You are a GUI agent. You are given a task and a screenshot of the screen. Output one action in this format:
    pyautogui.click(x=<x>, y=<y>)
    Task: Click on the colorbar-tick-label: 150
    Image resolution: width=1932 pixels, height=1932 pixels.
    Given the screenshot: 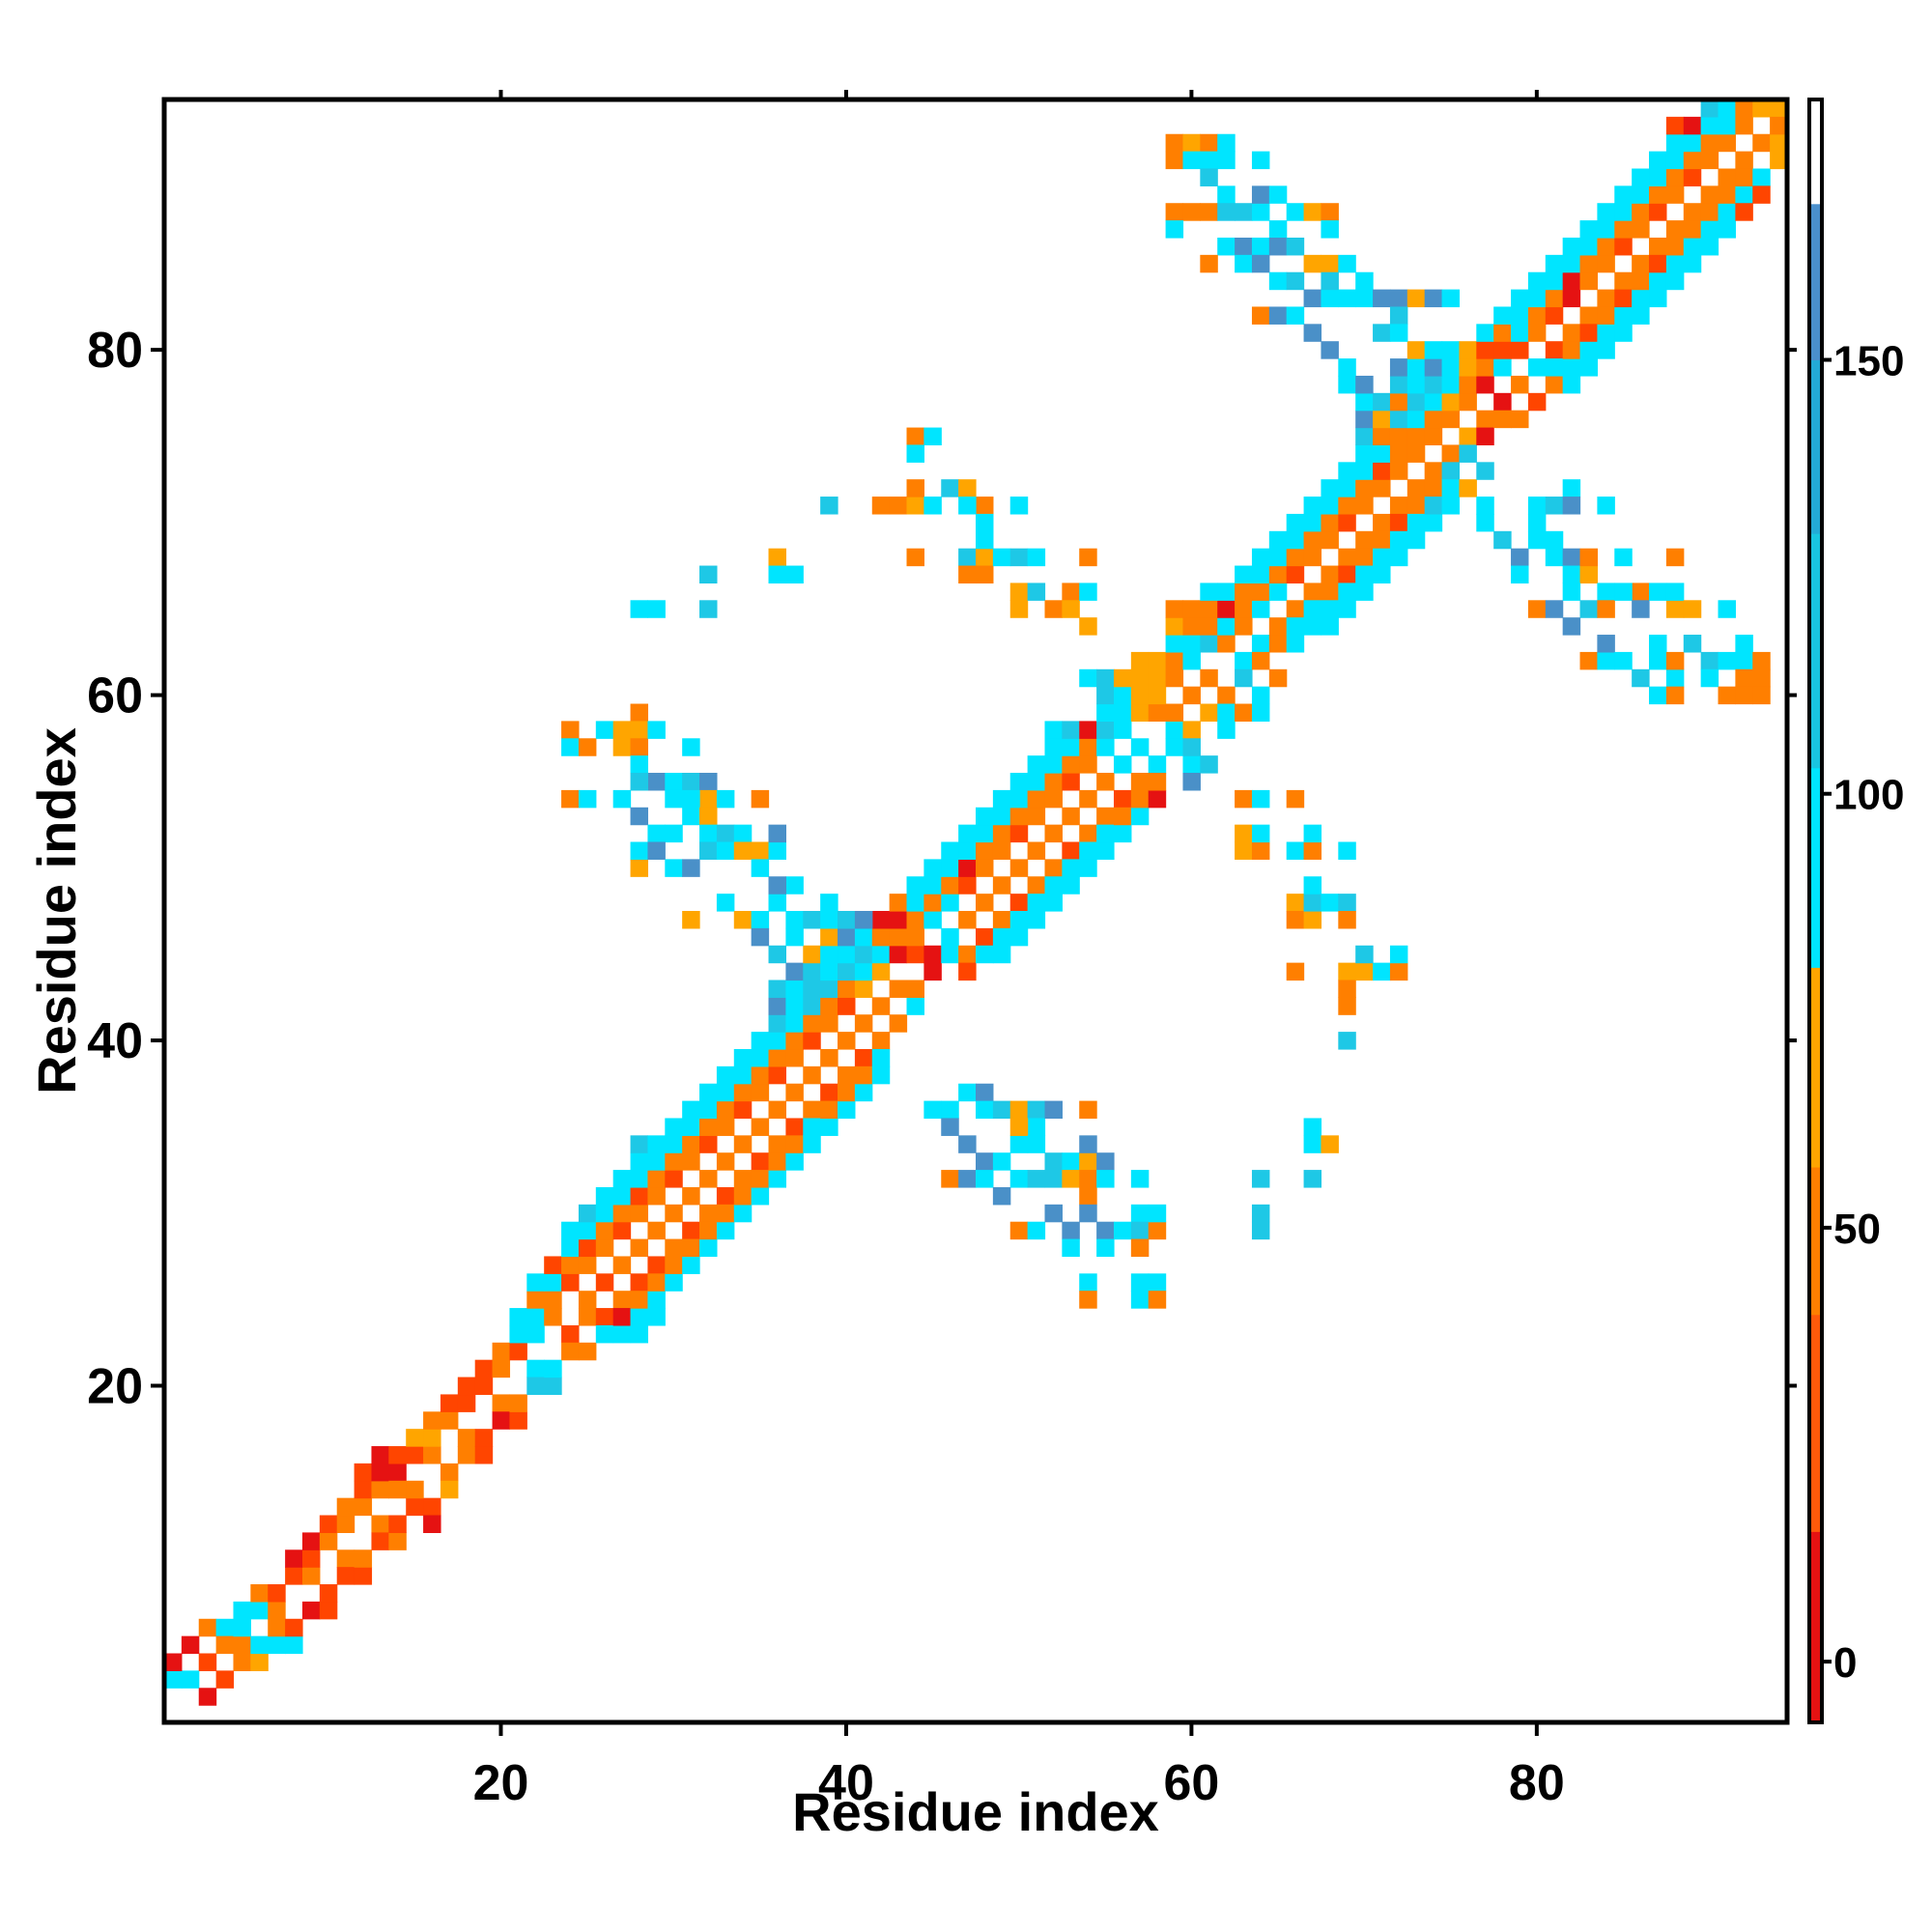 What is the action you would take?
    pyautogui.click(x=1868, y=361)
    